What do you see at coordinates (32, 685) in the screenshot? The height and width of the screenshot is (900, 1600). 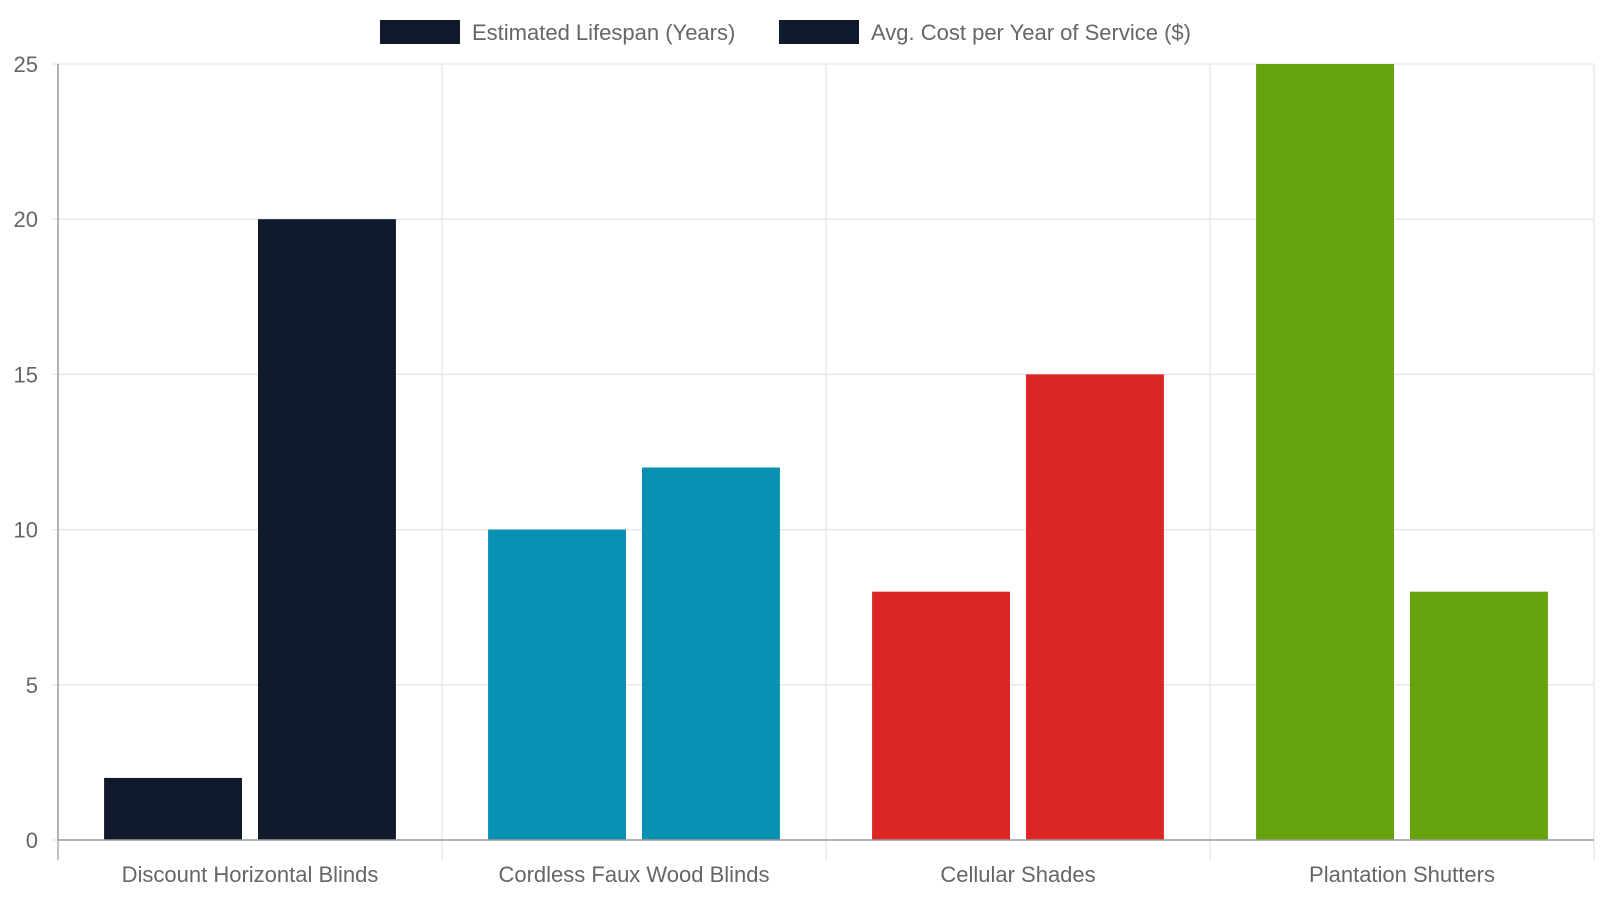 I see `y-tick-label: 5` at bounding box center [32, 685].